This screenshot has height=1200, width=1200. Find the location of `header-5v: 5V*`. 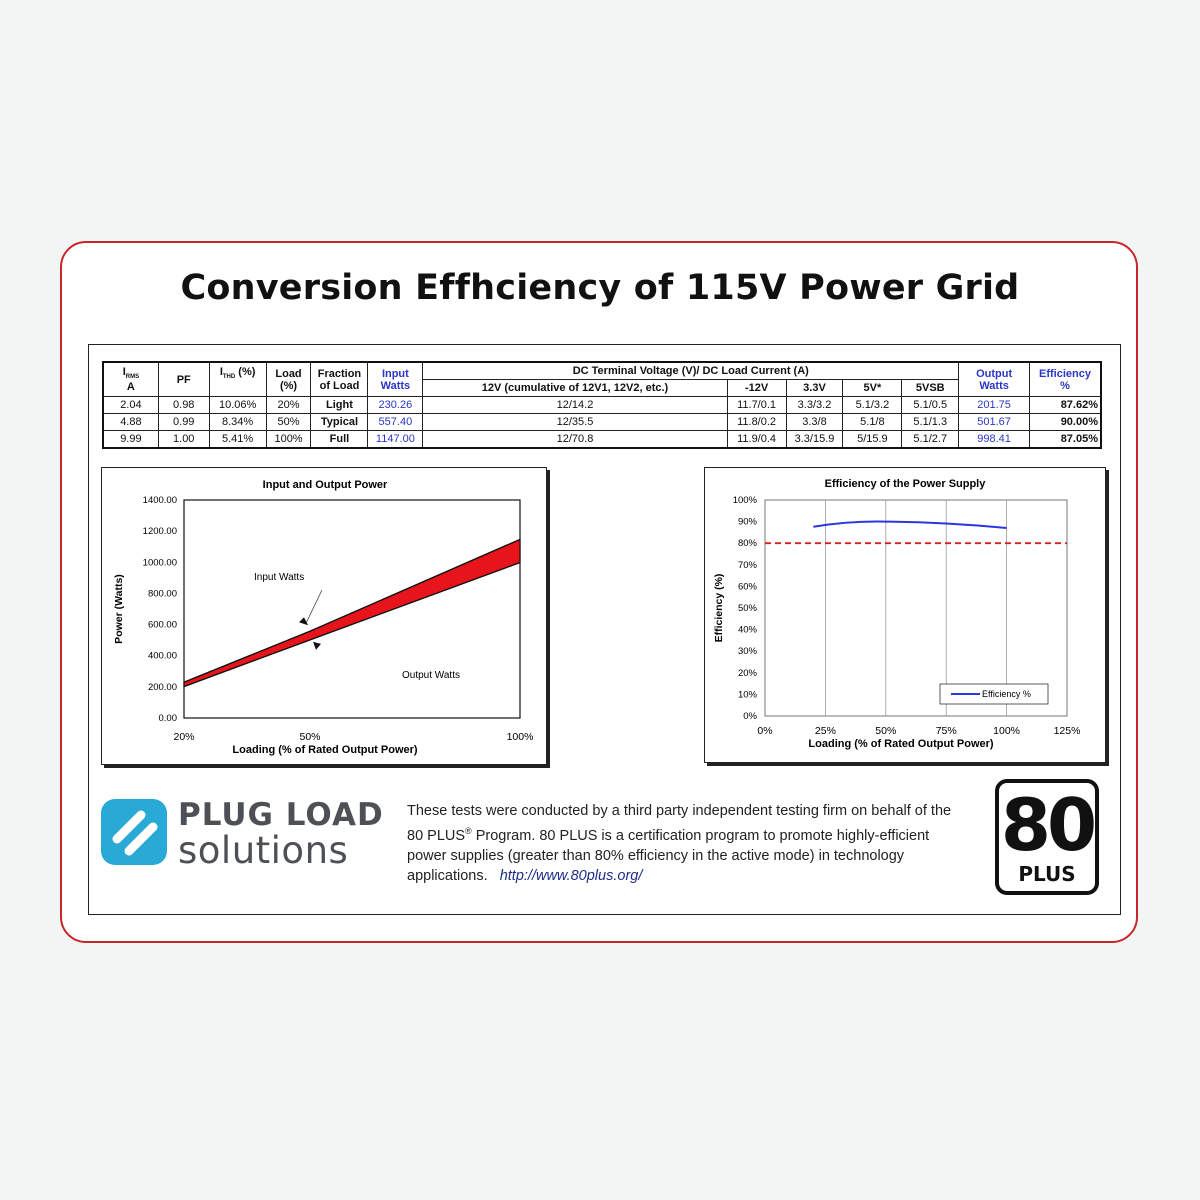

header-5v: 5V* is located at coordinates (872, 388).